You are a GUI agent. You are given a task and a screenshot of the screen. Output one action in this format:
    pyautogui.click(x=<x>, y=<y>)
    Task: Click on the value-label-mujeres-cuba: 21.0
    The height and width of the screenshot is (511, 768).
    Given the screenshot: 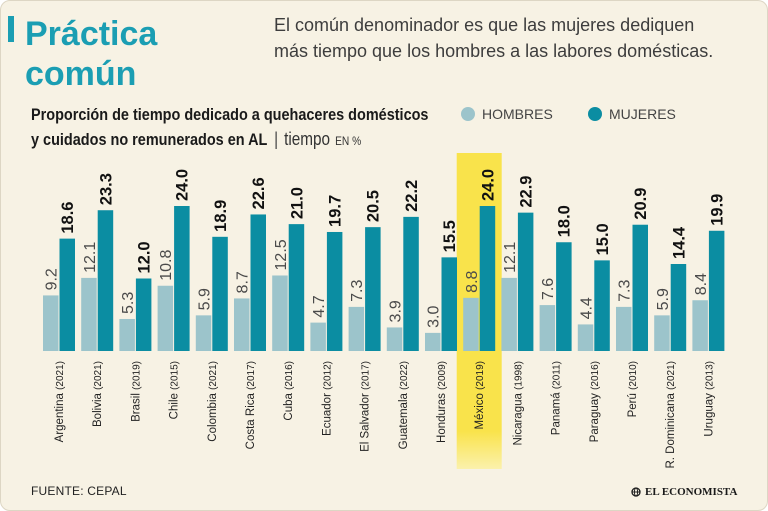 What is the action you would take?
    pyautogui.click(x=297, y=203)
    